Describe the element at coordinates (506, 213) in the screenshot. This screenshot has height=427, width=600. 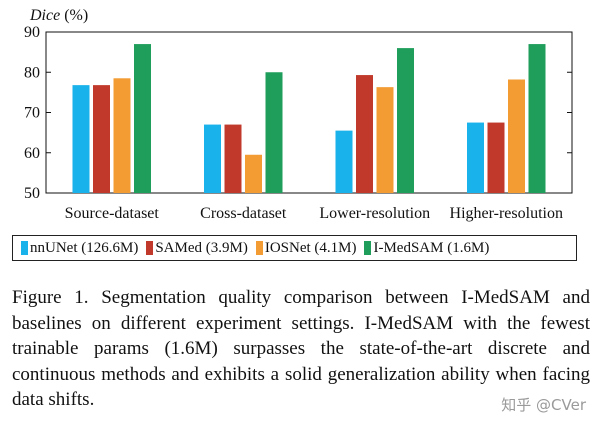
I see `x-category-label: Higher-resolution` at that location.